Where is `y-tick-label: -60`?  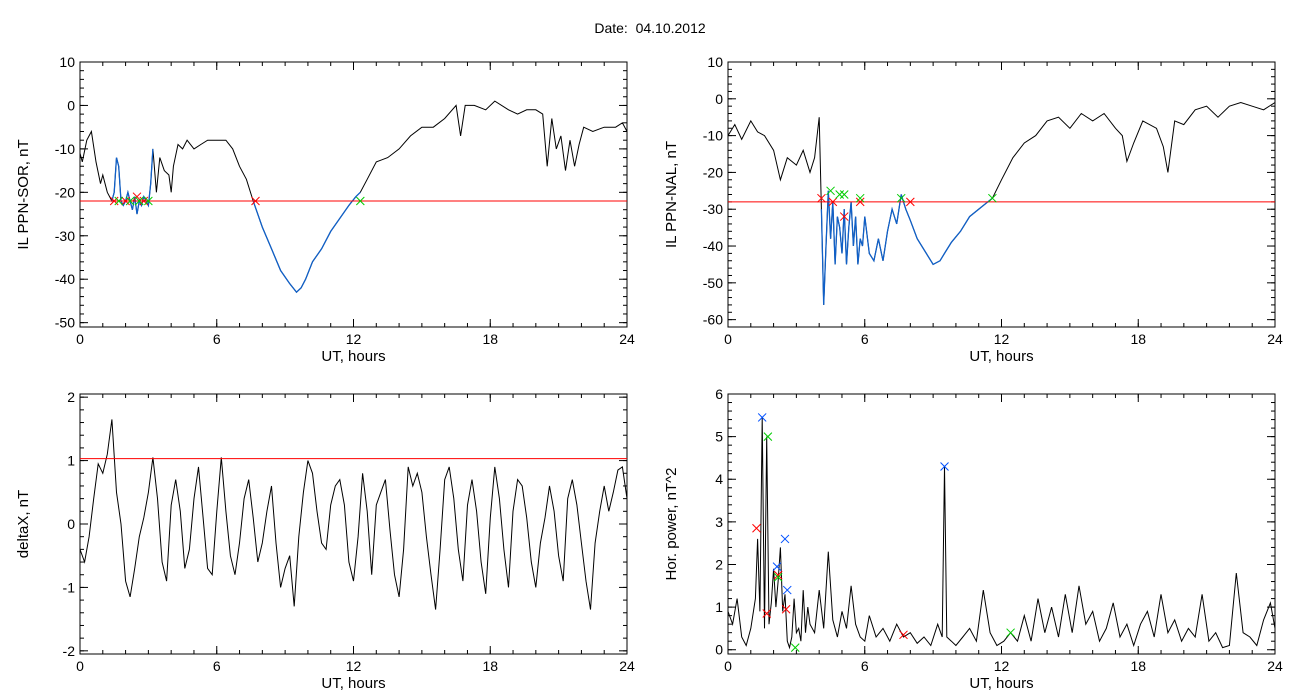 y-tick-label: -60 is located at coordinates (713, 320).